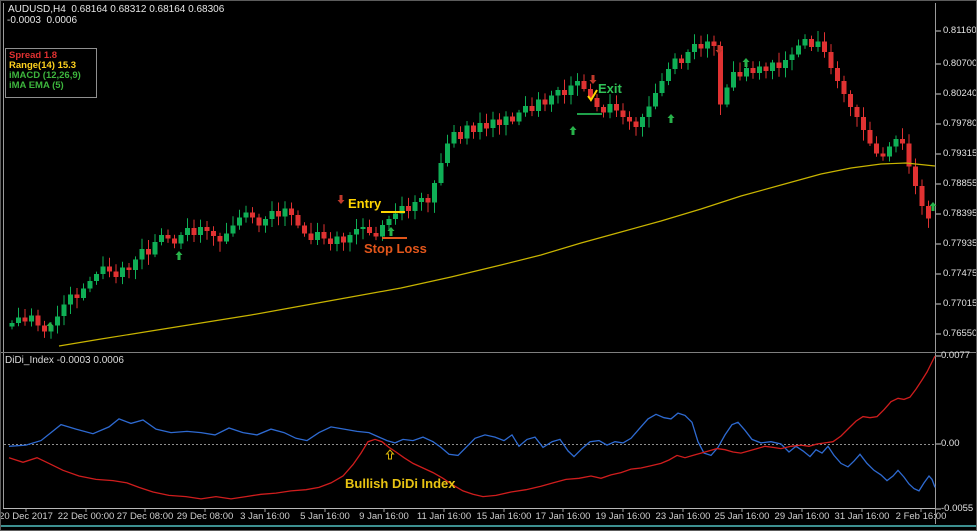  Describe the element at coordinates (862, 516) in the screenshot. I see `time-axis-label: 31 Jan 16:00` at that location.